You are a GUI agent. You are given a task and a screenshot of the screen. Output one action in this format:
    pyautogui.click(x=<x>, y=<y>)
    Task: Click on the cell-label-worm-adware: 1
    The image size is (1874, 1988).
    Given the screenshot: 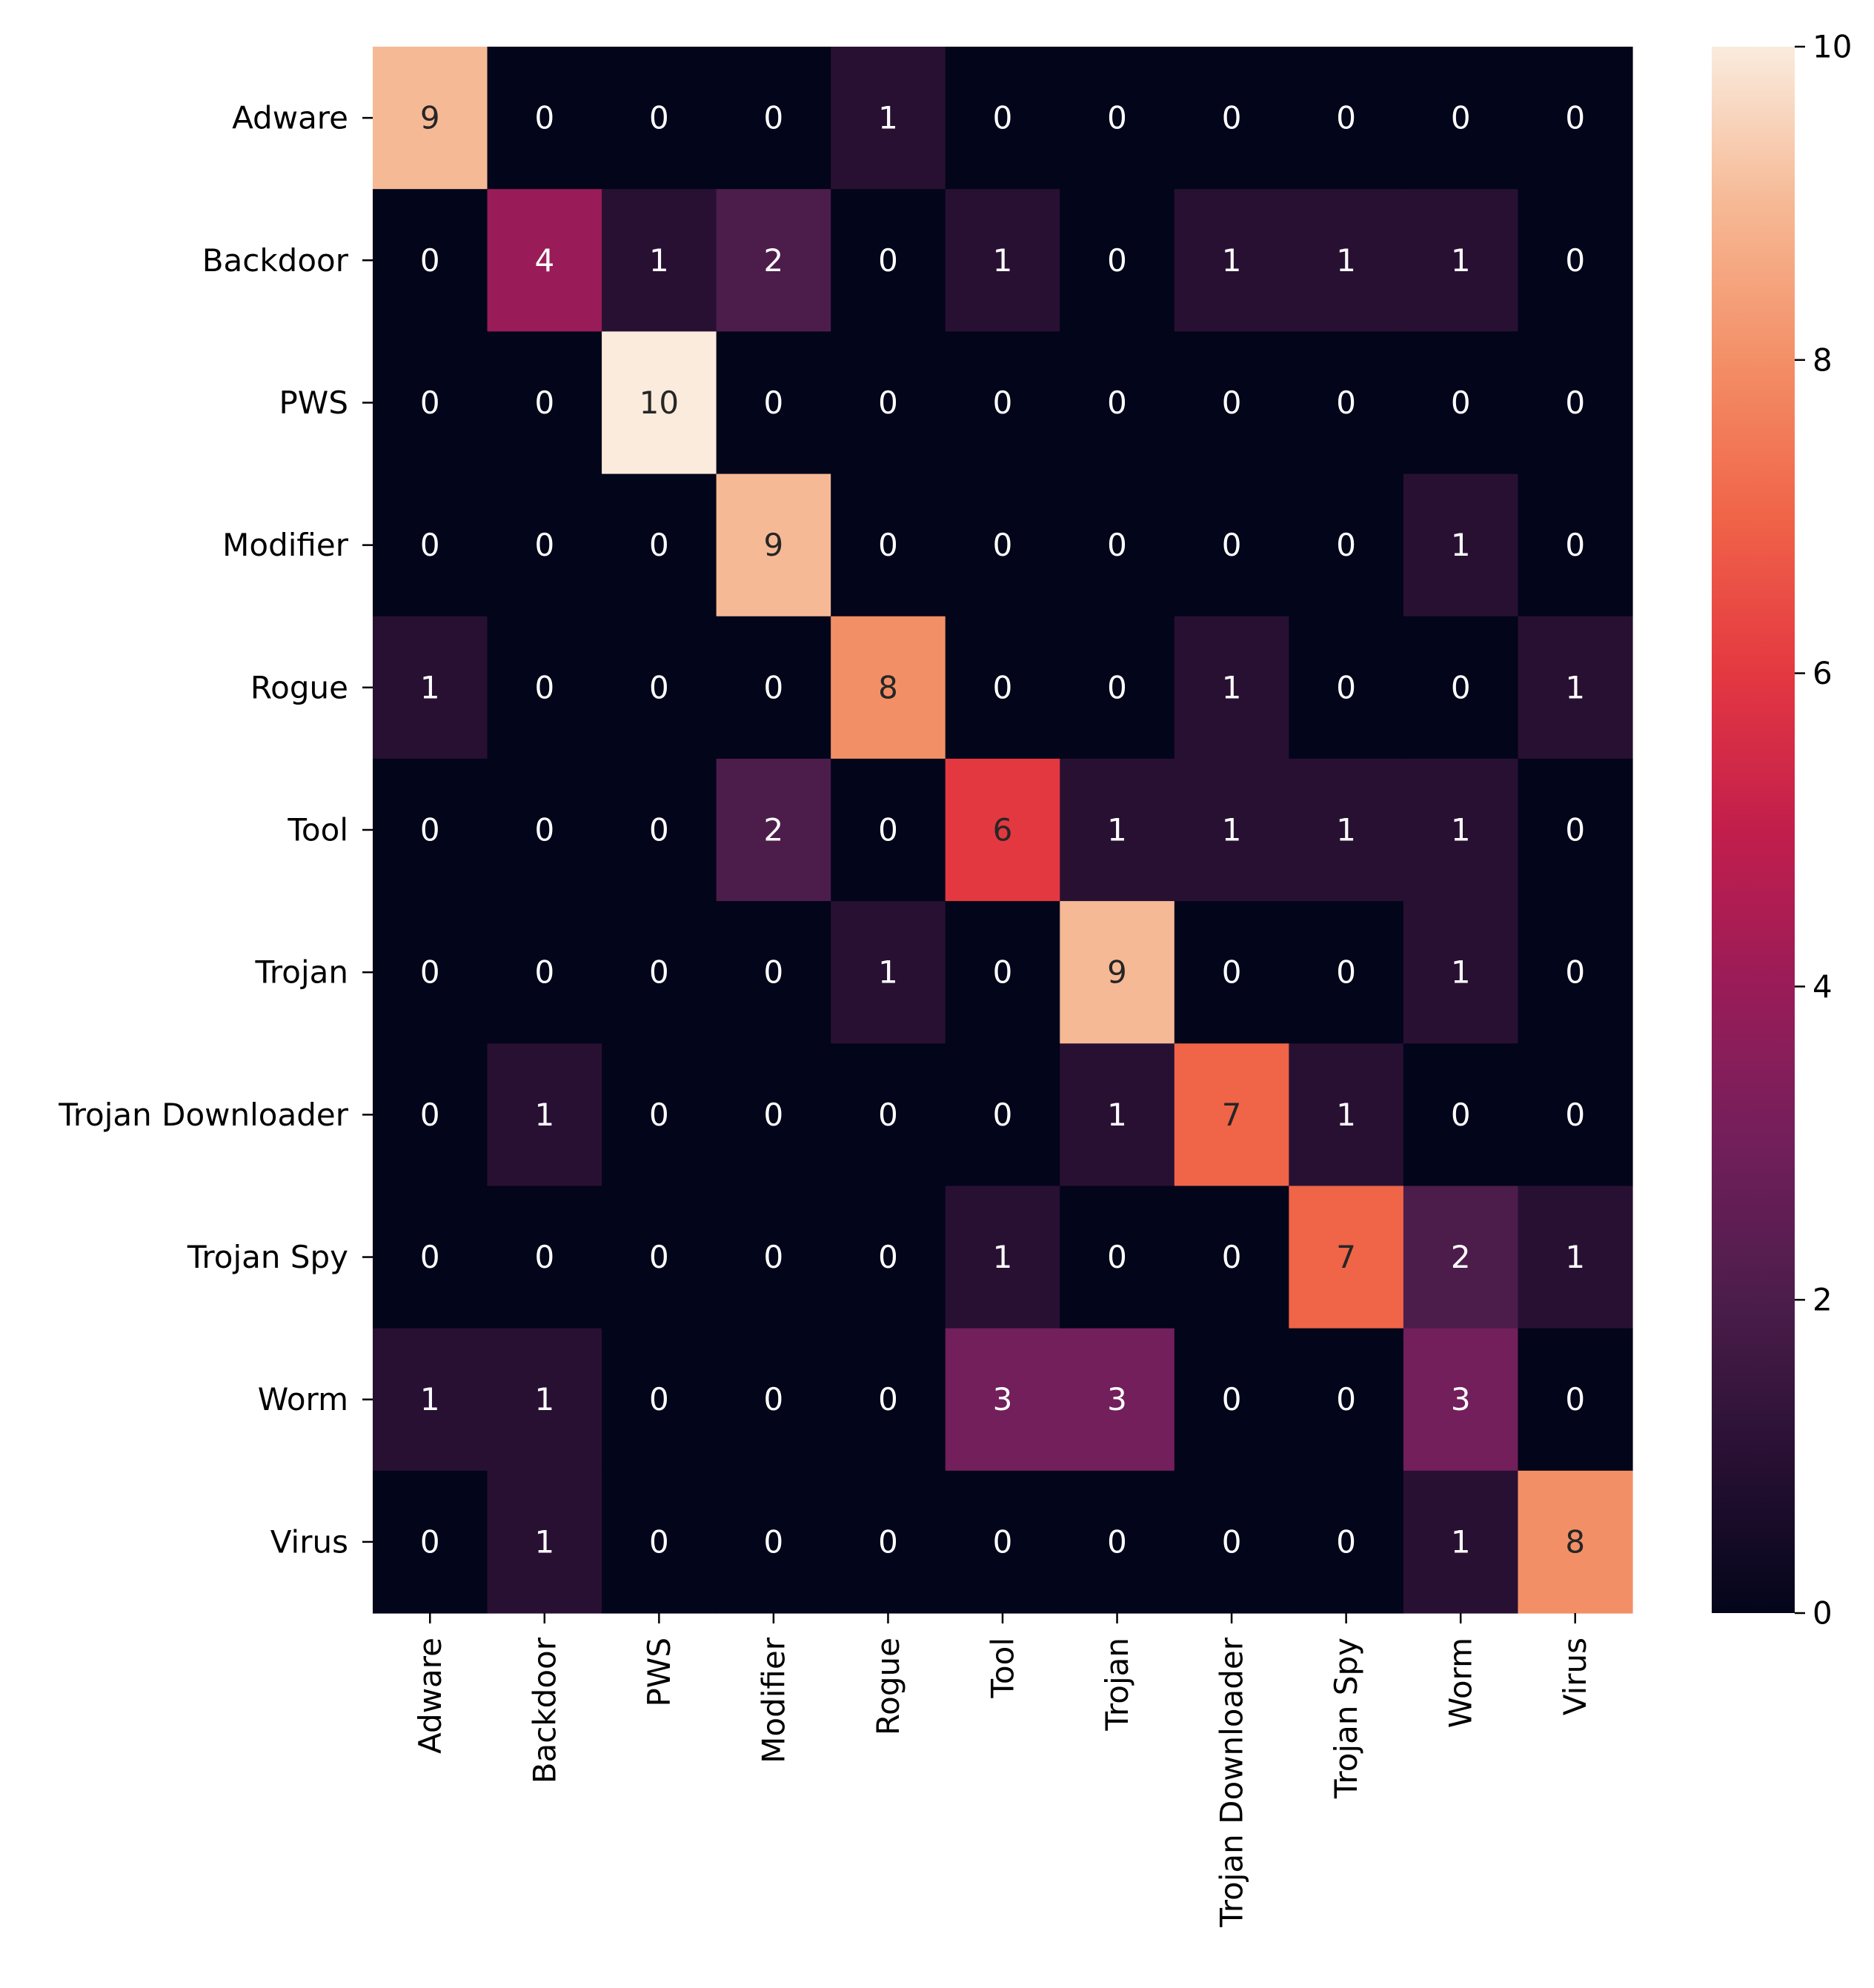 What is the action you would take?
    pyautogui.click(x=430, y=1399)
    